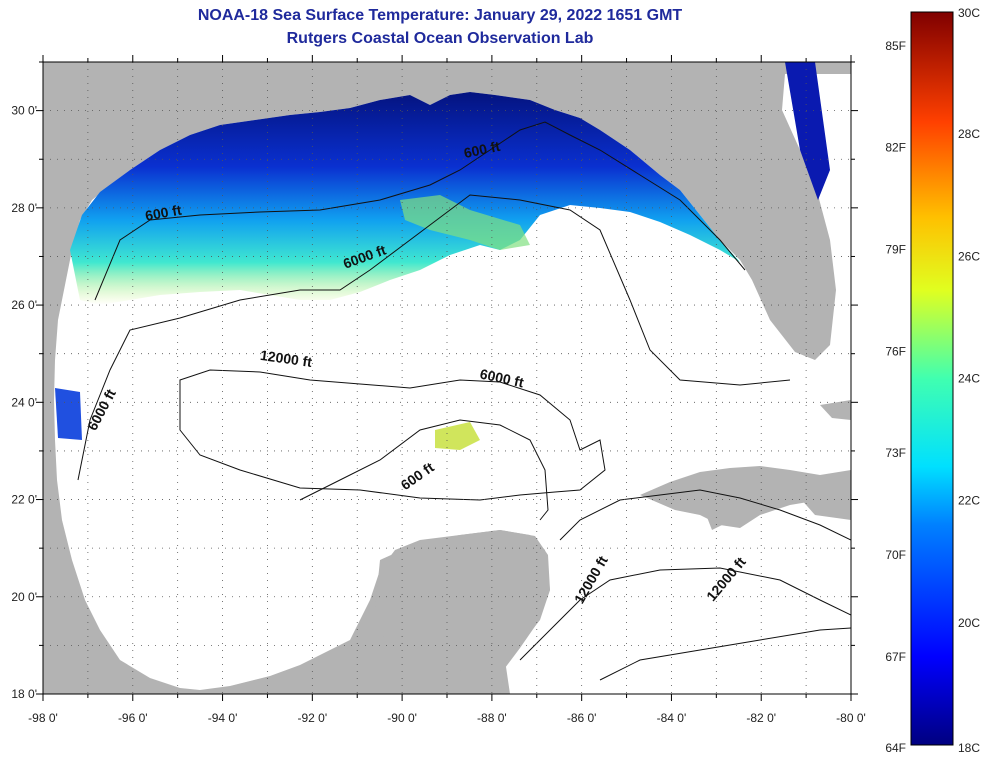 The height and width of the screenshot is (761, 992). What do you see at coordinates (969, 623) in the screenshot?
I see `colorbar-c-label: 20C` at bounding box center [969, 623].